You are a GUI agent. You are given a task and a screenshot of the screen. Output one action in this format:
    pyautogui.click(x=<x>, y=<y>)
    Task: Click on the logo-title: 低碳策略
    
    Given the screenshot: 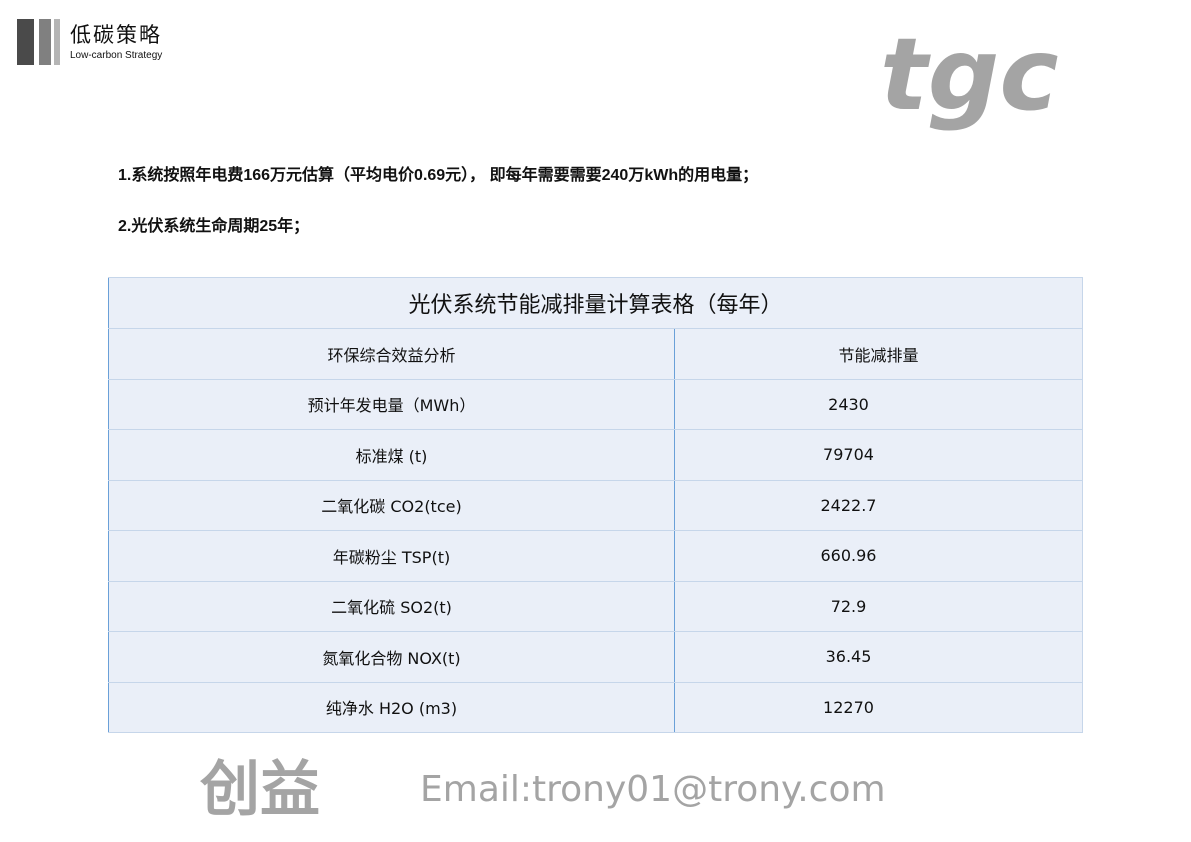 What is the action you would take?
    pyautogui.click(x=116, y=35)
    